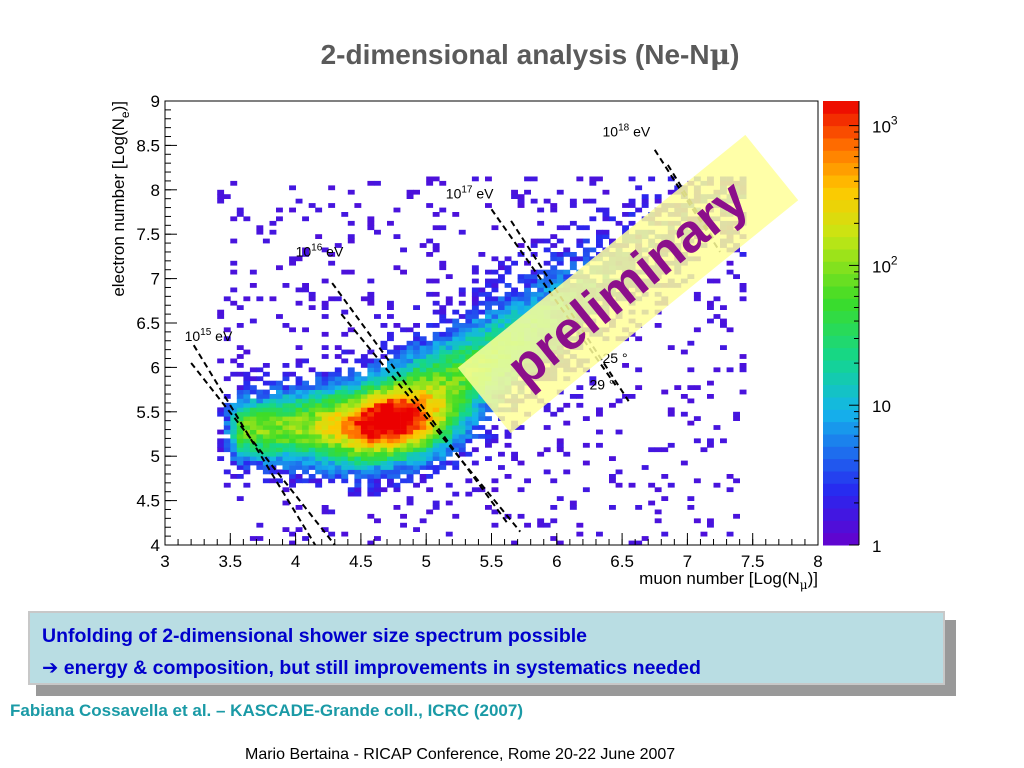  I want to click on colorbar-cell, so click(841, 477).